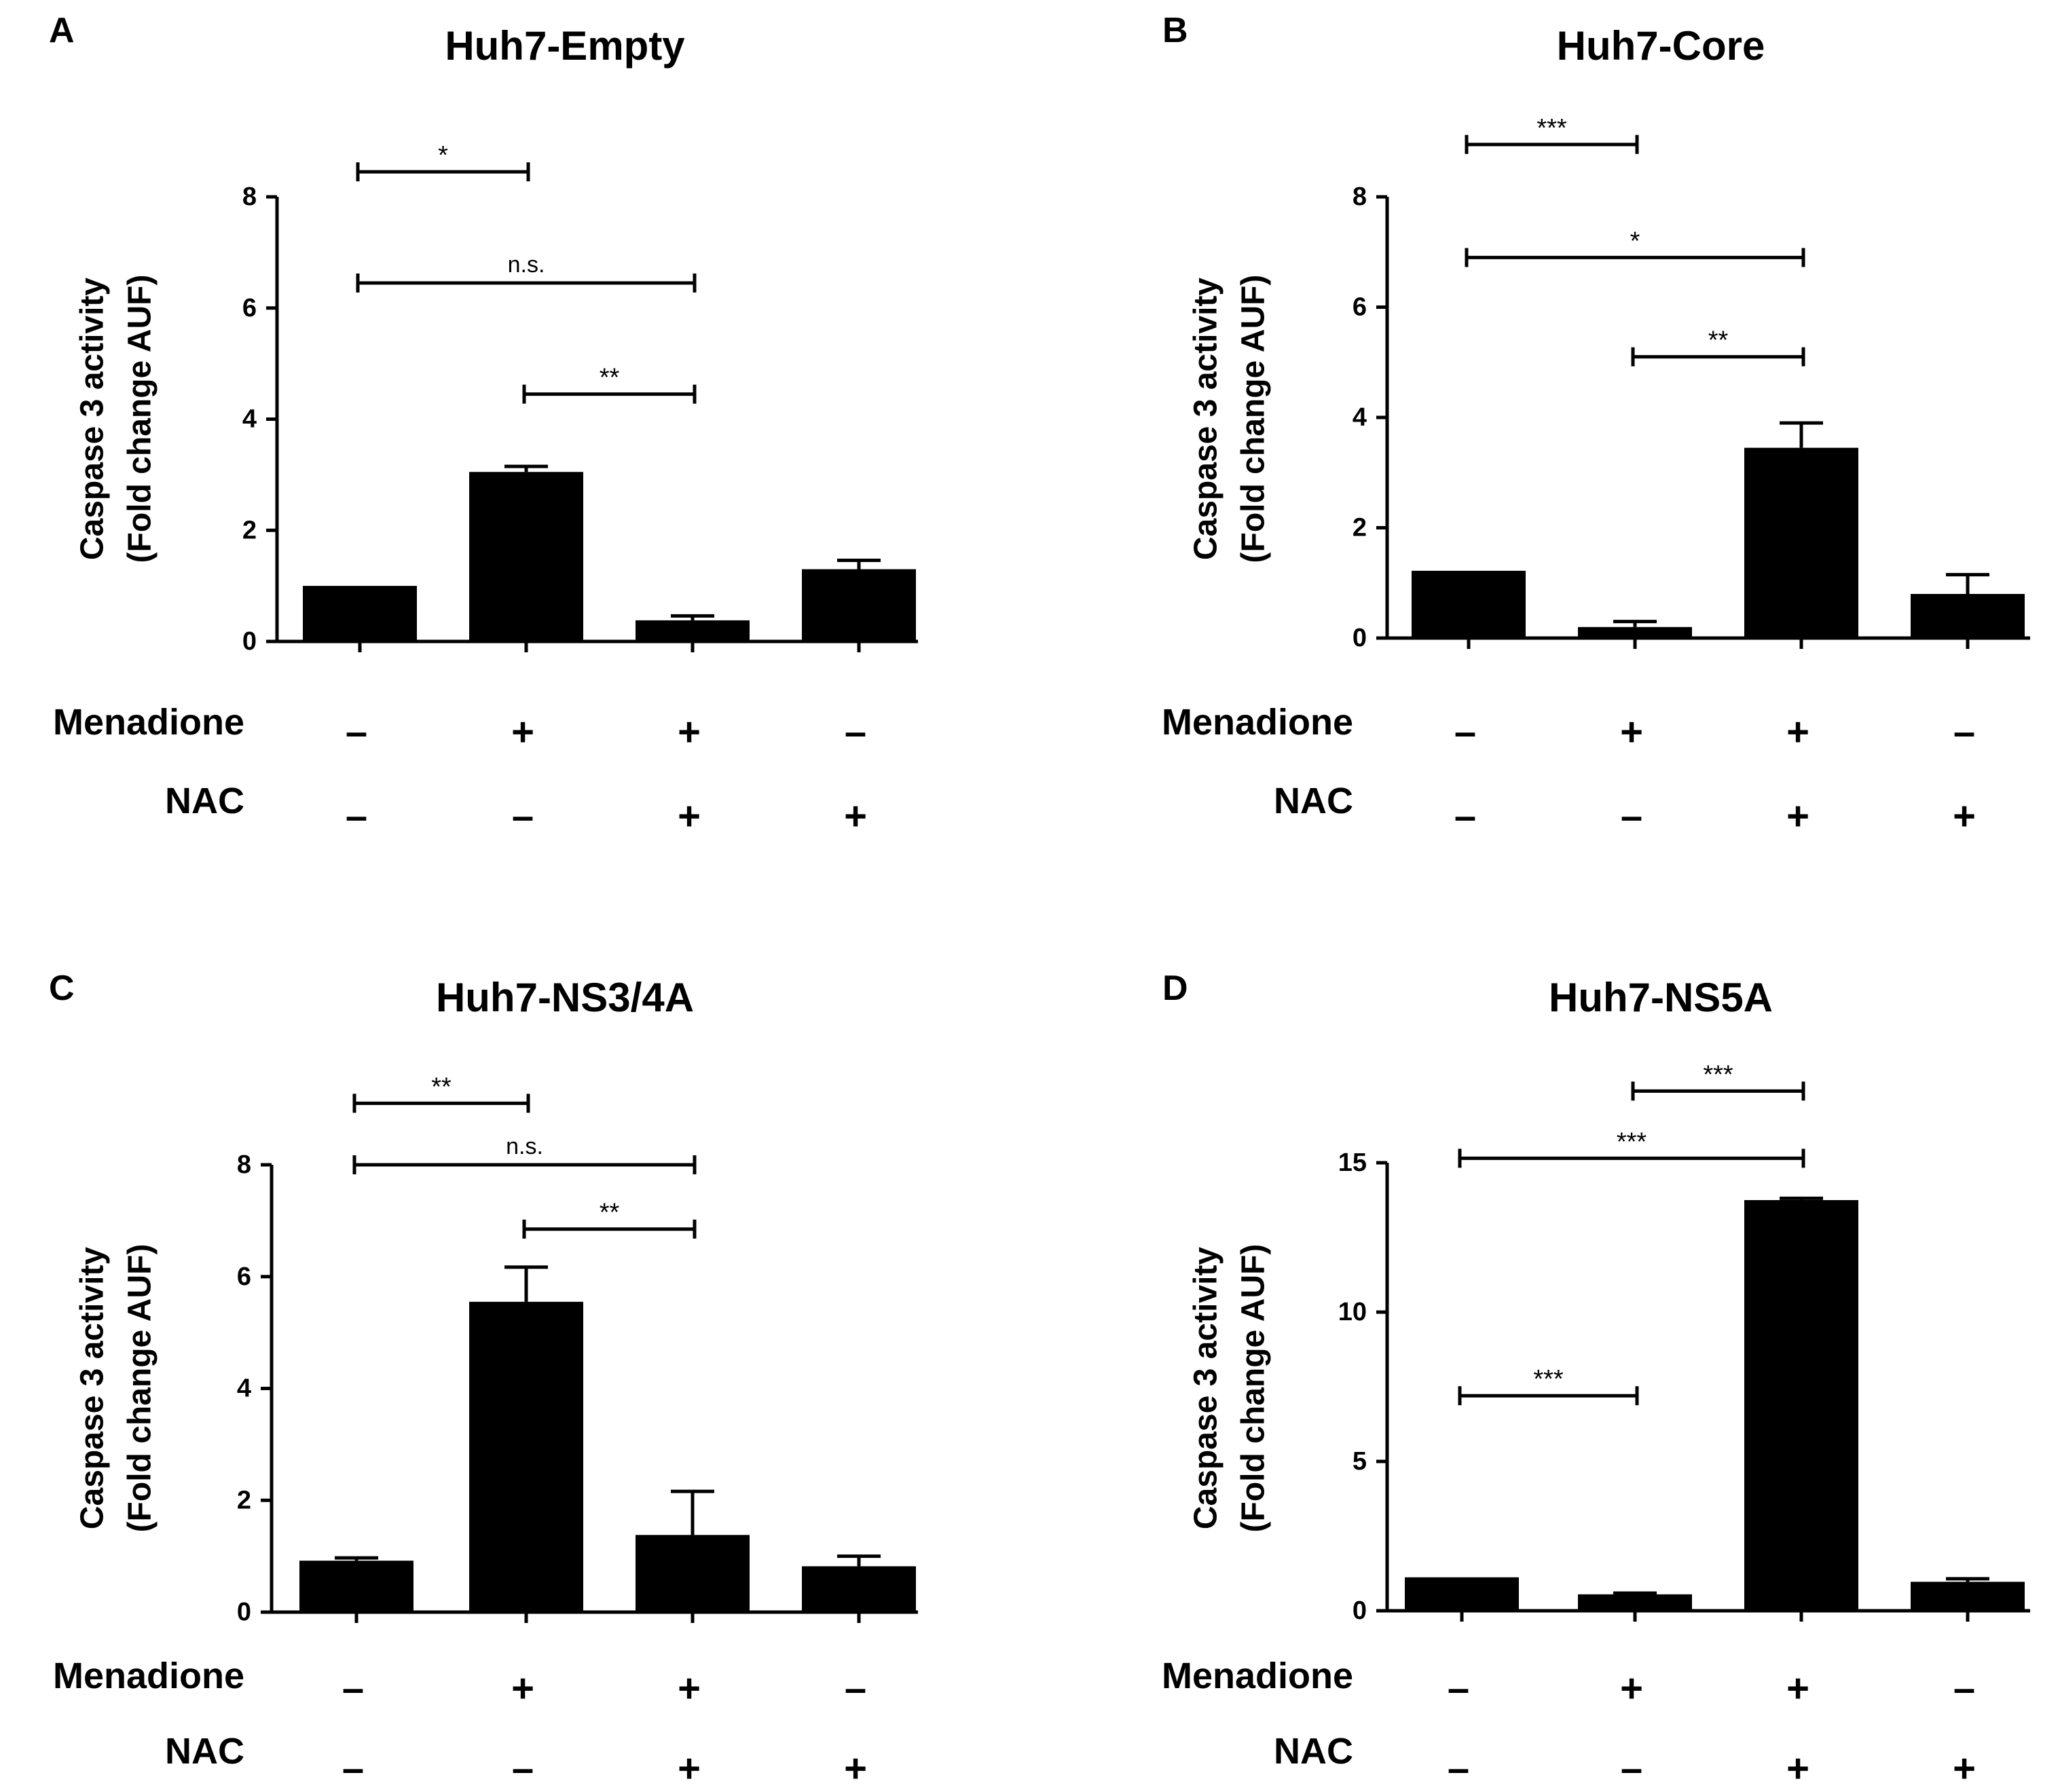  What do you see at coordinates (1360, 1462) in the screenshot?
I see `y-tick-label: 5` at bounding box center [1360, 1462].